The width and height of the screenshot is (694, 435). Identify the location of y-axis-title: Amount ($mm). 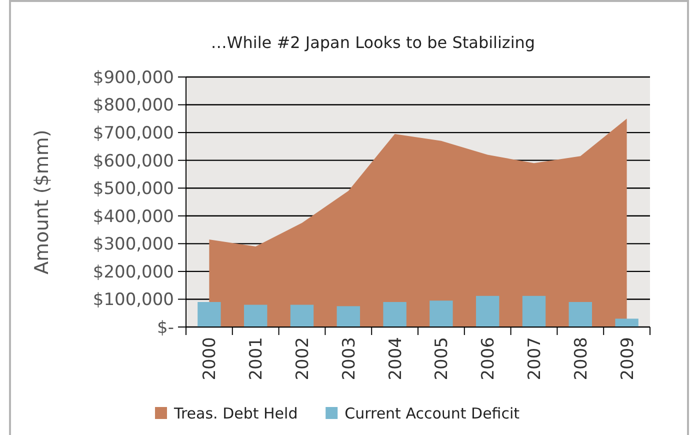
(42, 202).